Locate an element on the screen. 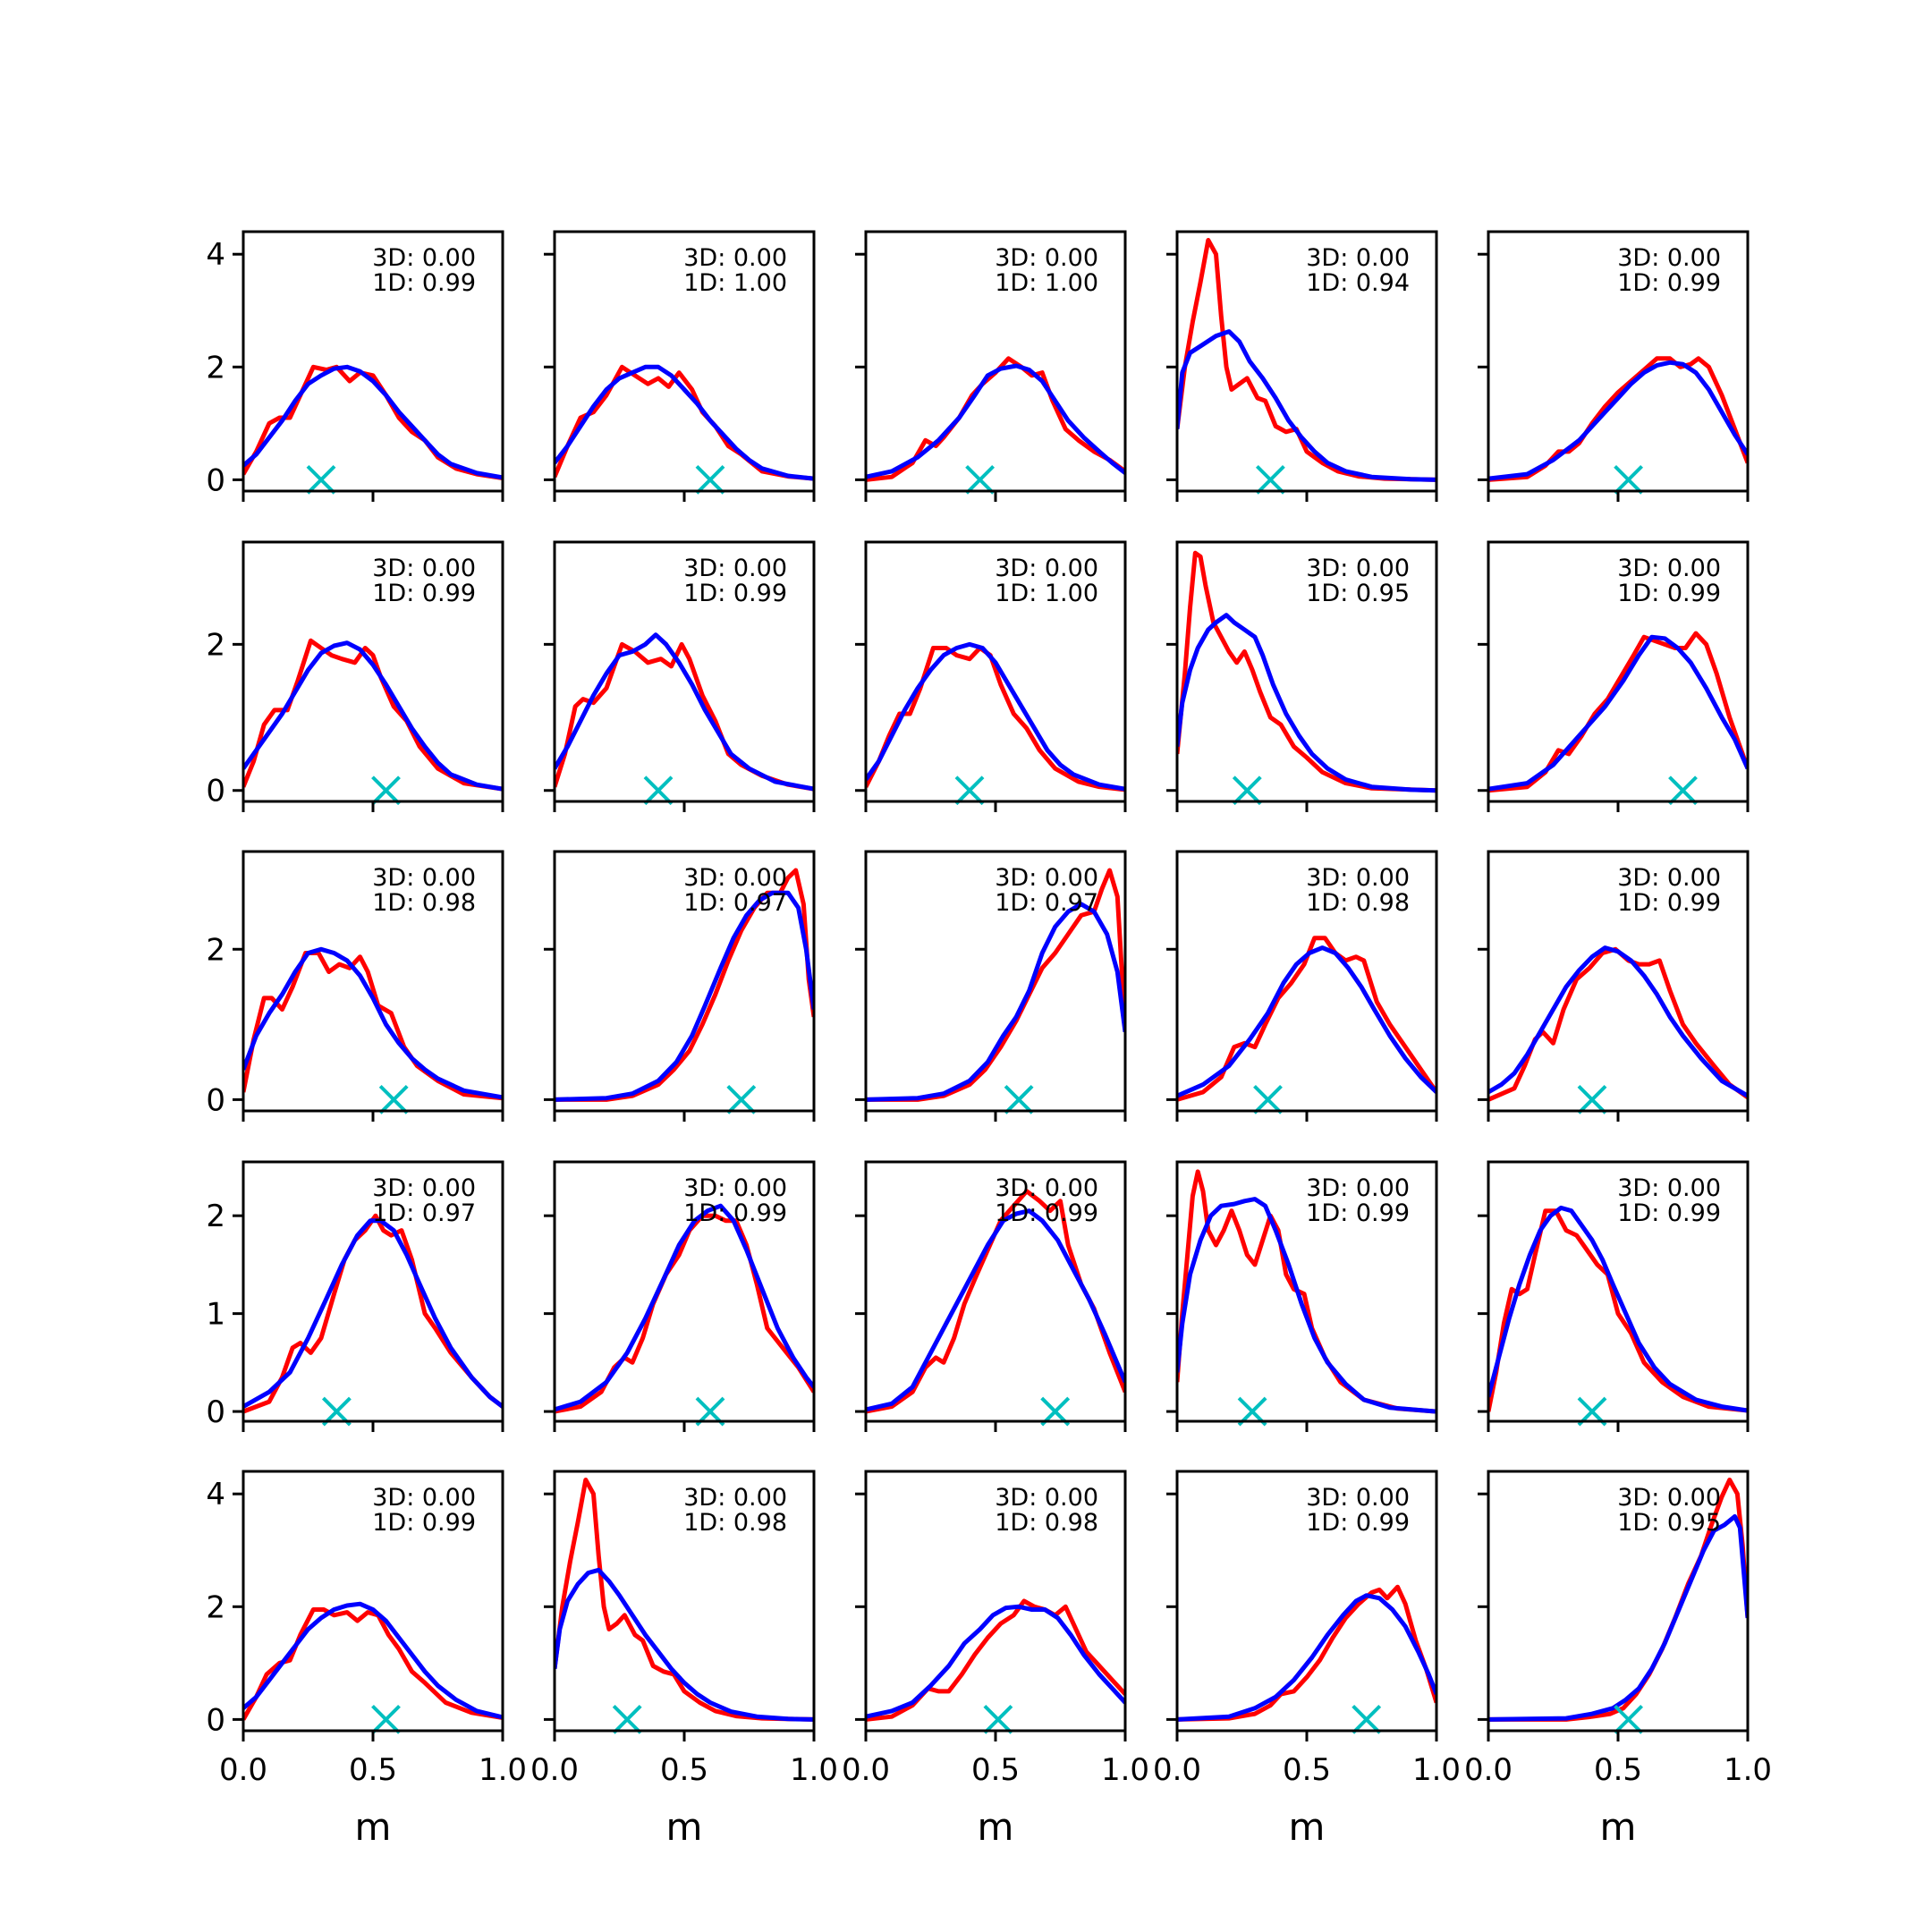 The width and height of the screenshot is (1932, 1932). y-tick-label: 4 is located at coordinates (215, 255).